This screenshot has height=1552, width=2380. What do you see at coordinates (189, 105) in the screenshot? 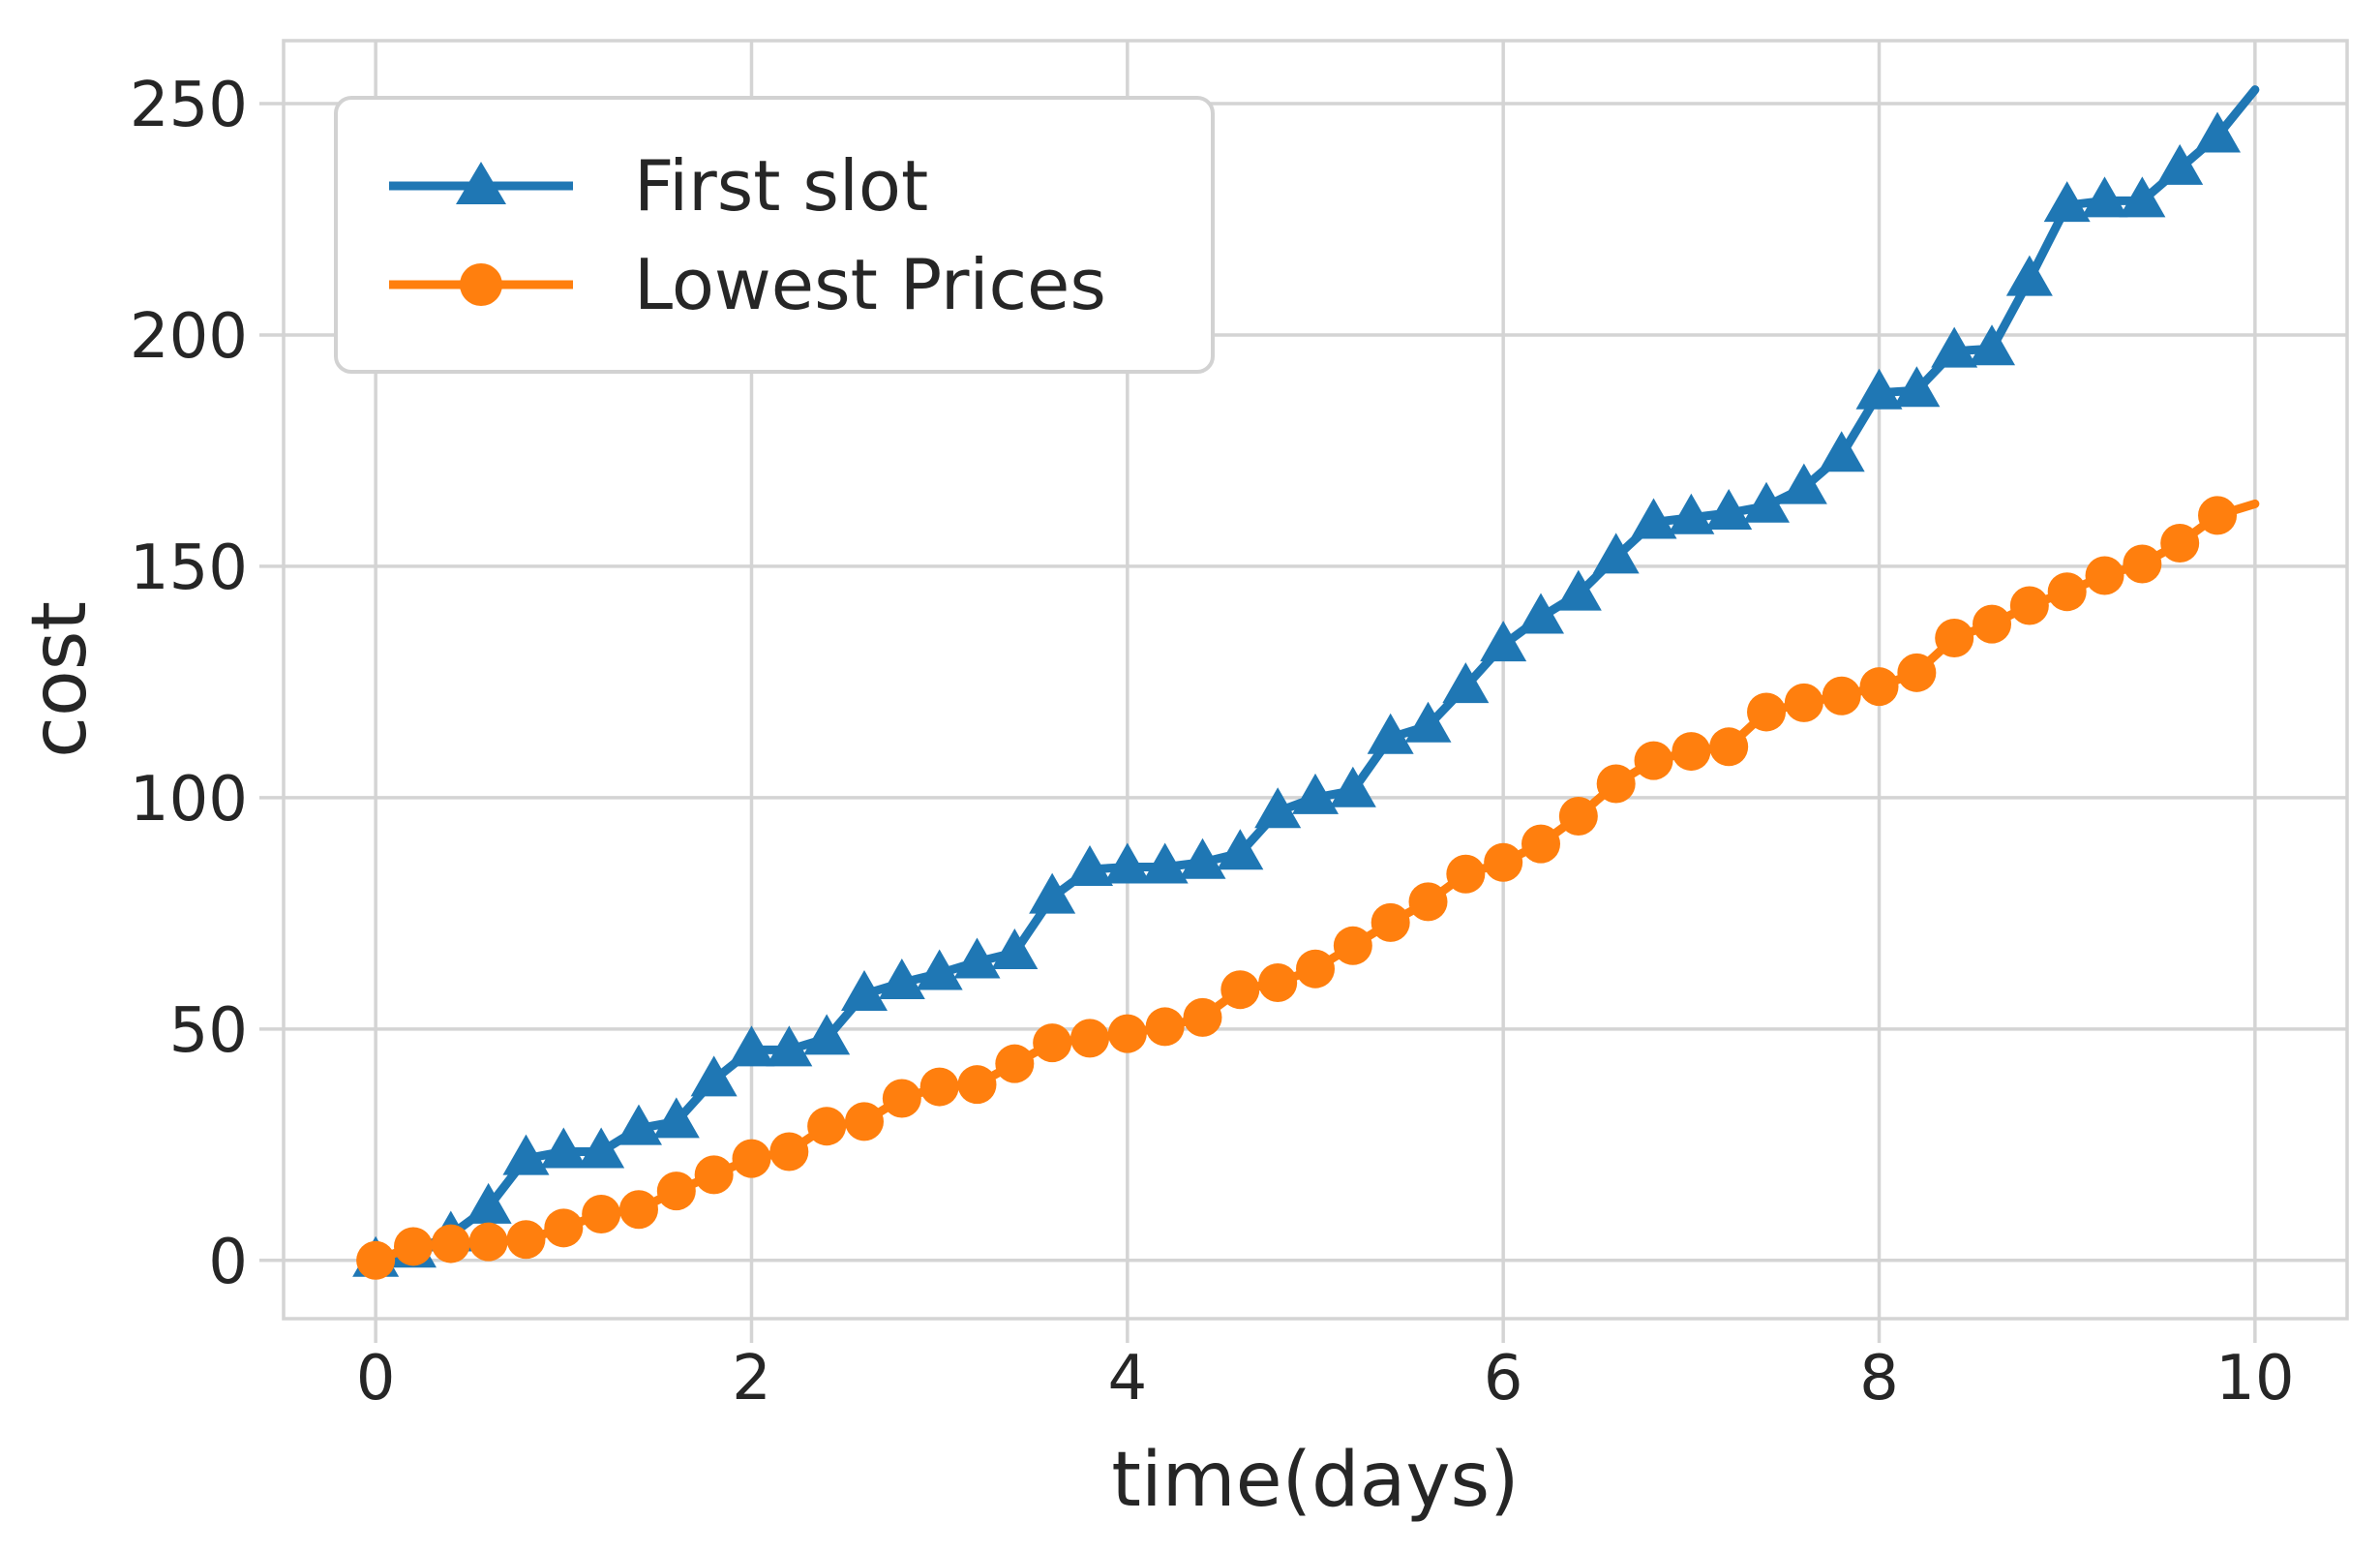
I see `y-tick-label: 250` at bounding box center [189, 105].